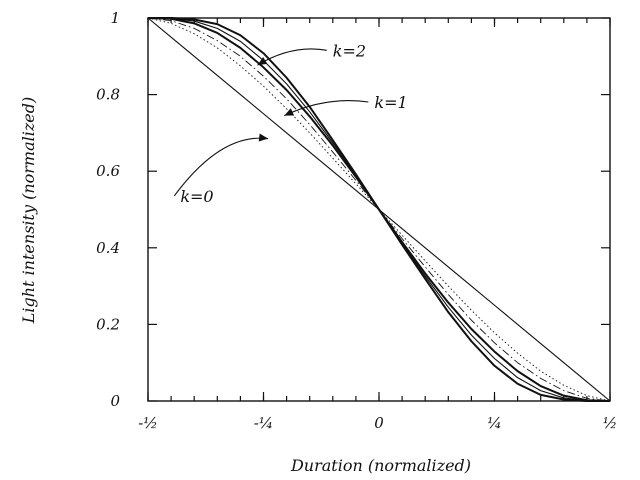  Describe the element at coordinates (380, 465) in the screenshot. I see `x-axis-label: Duration (normalized)` at that location.